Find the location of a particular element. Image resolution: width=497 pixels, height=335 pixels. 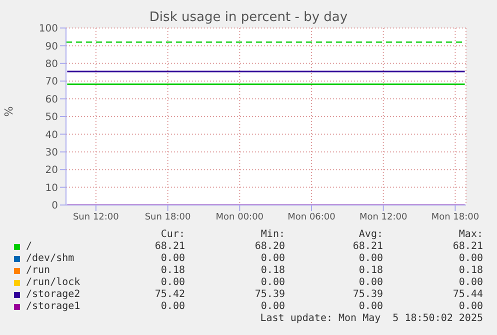

y-tick-label: 0 is located at coordinates (55, 206).